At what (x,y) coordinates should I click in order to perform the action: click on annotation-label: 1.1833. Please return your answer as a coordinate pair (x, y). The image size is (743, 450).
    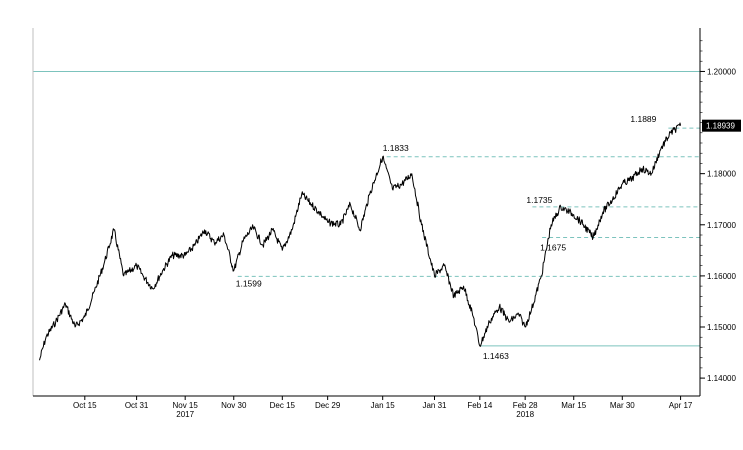
    Looking at the image, I should click on (396, 148).